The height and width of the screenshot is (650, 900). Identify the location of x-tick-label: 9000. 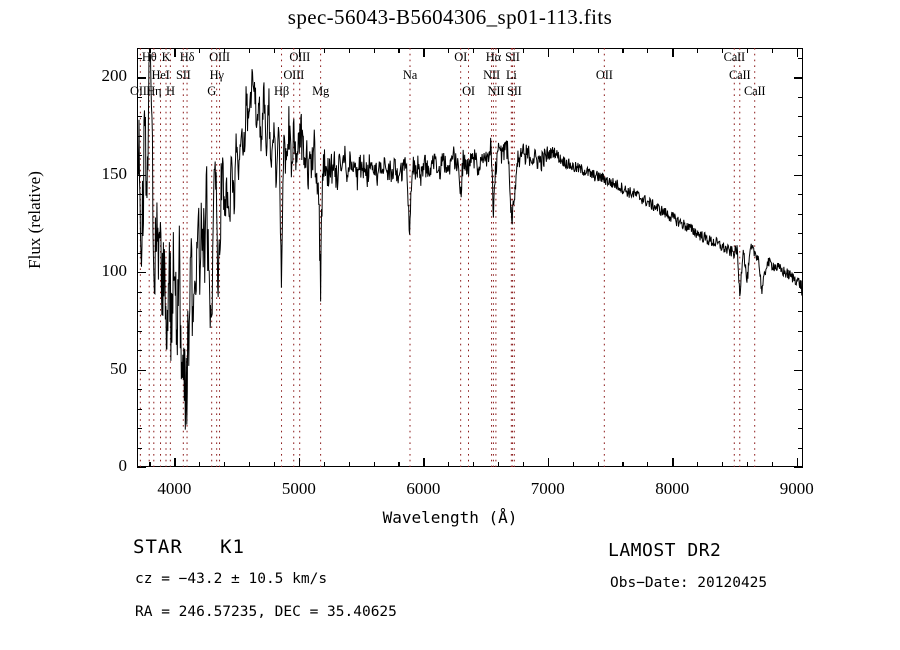
(796, 488).